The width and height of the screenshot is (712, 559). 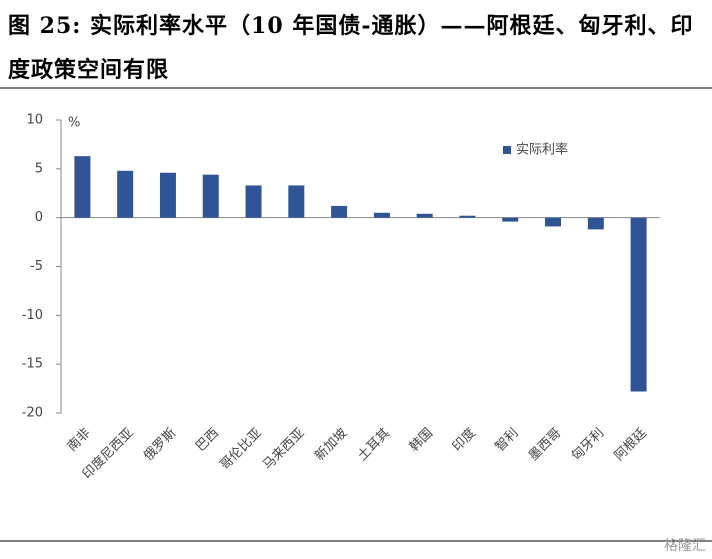 What do you see at coordinates (32, 364) in the screenshot?
I see `y-tick-label: -15` at bounding box center [32, 364].